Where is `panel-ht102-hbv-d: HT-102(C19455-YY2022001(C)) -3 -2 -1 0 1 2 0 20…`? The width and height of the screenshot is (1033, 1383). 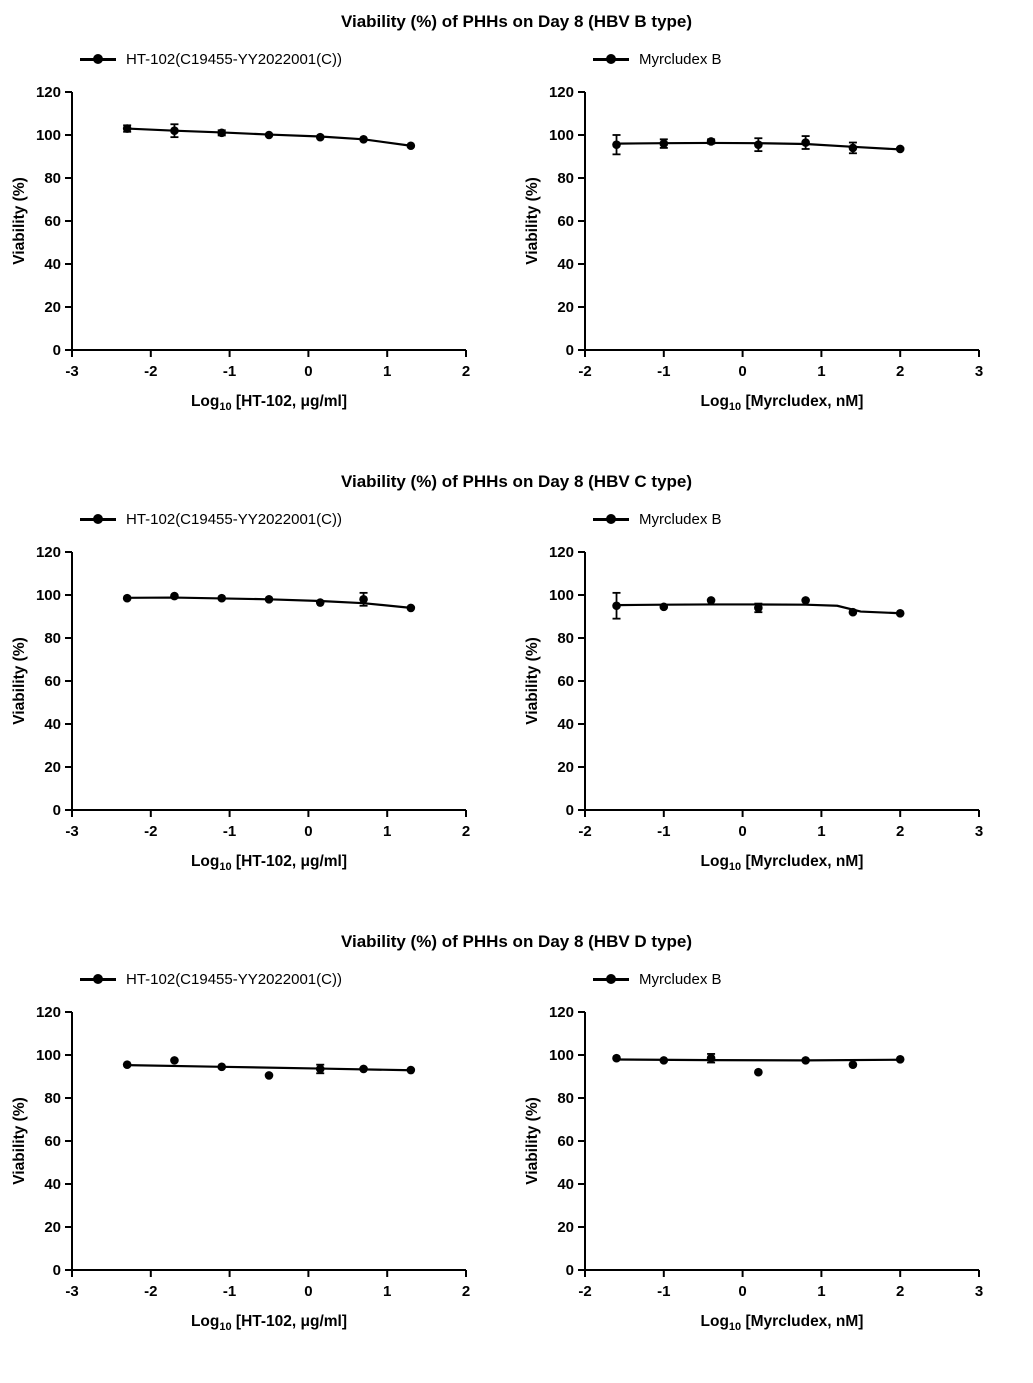 panel-ht102-hbv-d: HT-102(C19455-YY2022001(C)) -3 -2 -1 0 1 2 0 20… is located at coordinates (251, 1156).